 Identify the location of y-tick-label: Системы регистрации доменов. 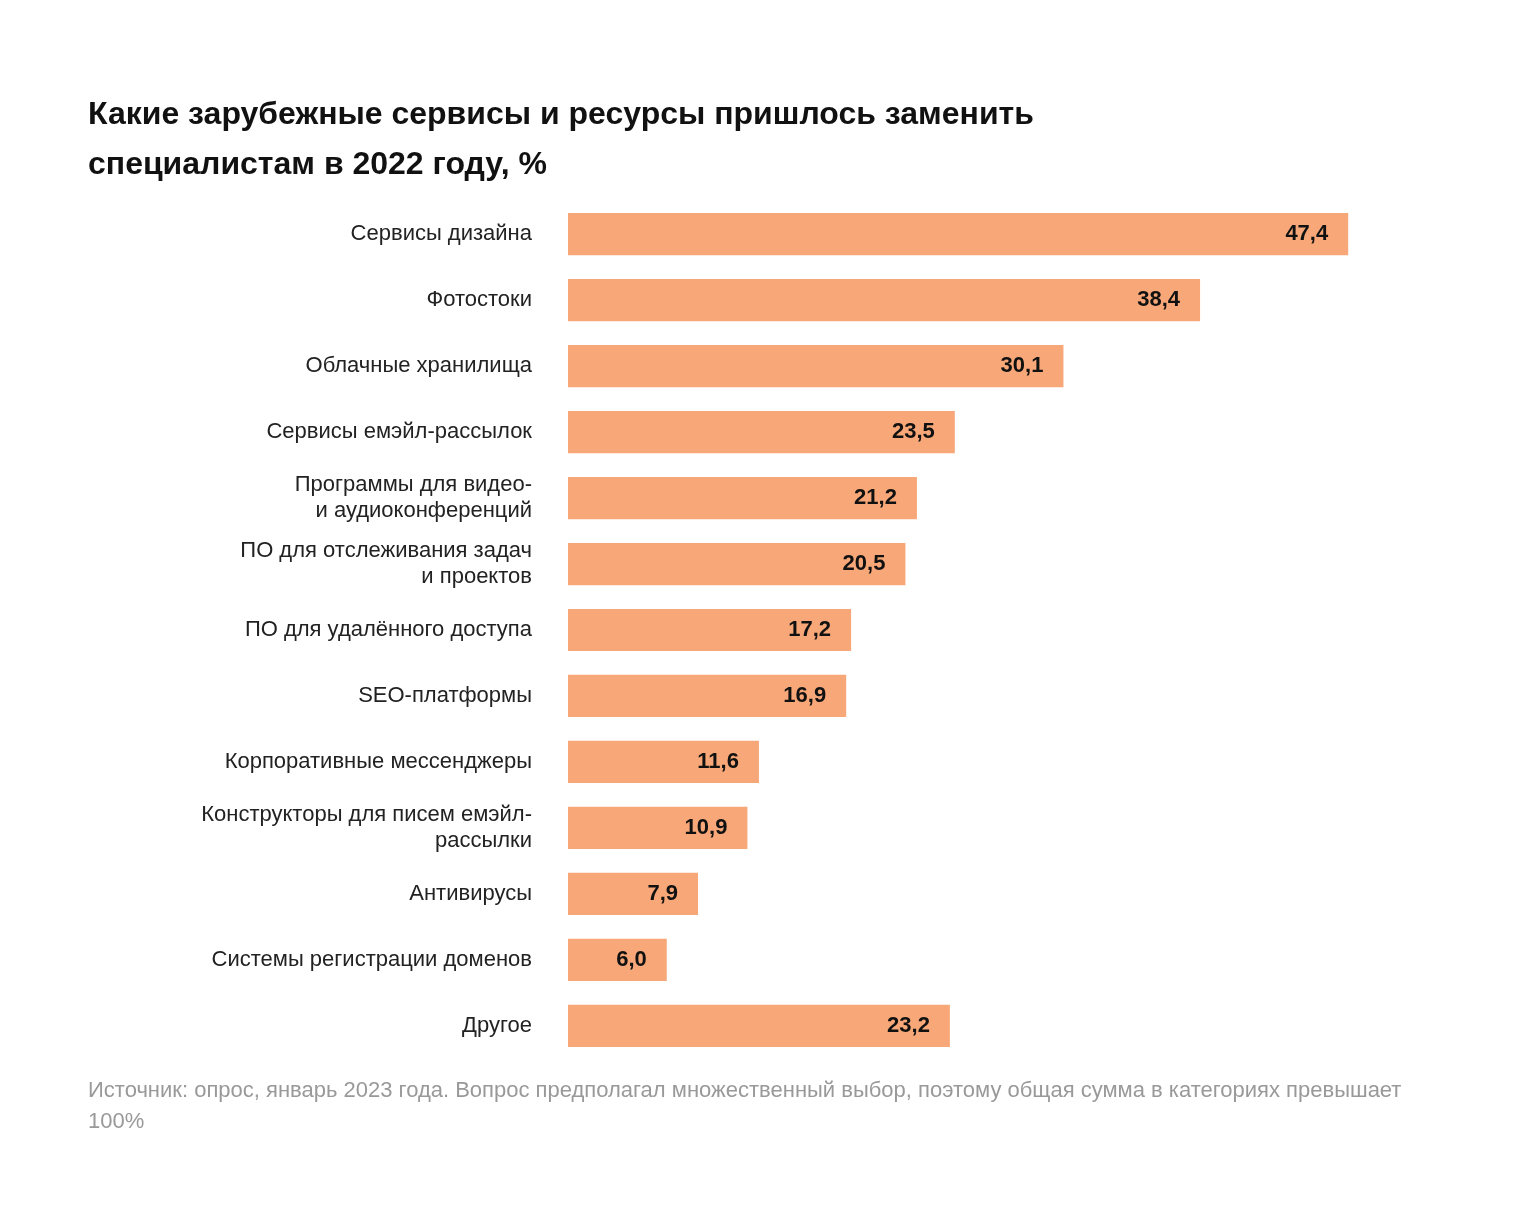
(371, 958).